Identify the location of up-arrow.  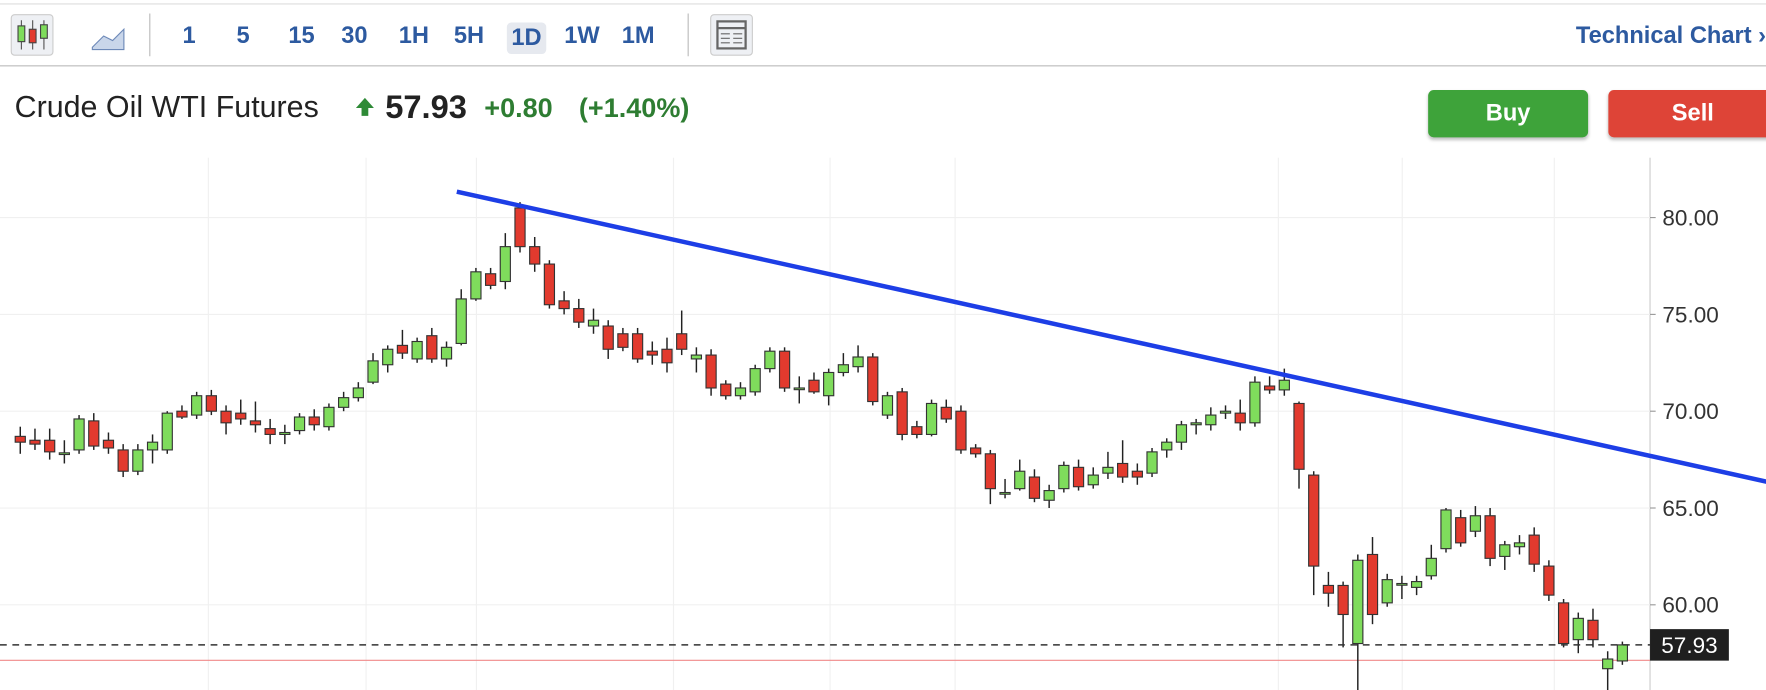
(364, 106).